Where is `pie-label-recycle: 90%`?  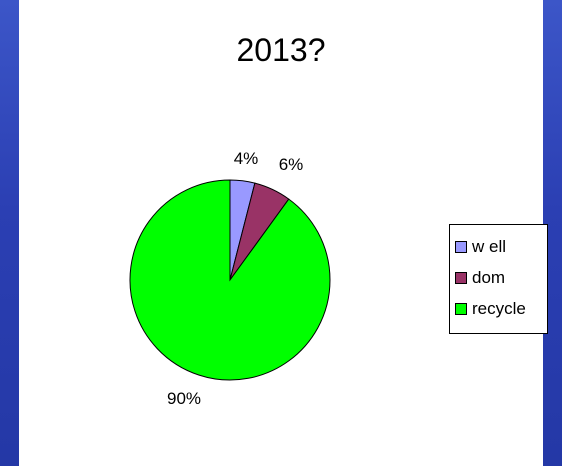
pie-label-recycle: 90% is located at coordinates (184, 398).